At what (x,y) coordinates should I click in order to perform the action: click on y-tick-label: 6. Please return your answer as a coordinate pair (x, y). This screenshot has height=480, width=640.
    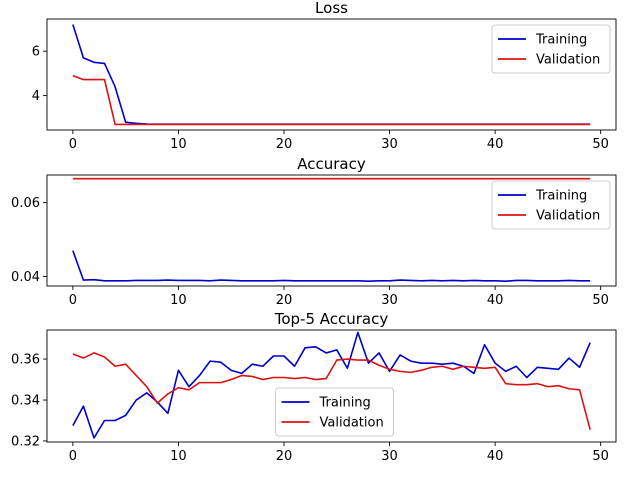
    Looking at the image, I should click on (36, 52).